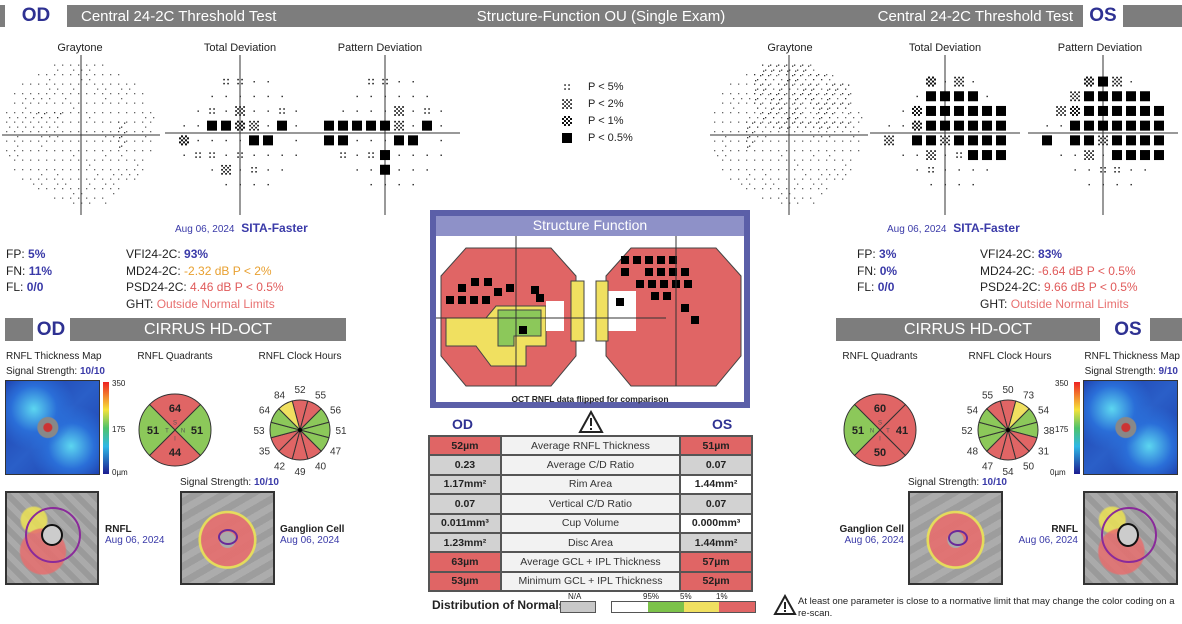 The image size is (1182, 624). What do you see at coordinates (167, 432) in the screenshot?
I see `quadrant-T-letter: T` at bounding box center [167, 432].